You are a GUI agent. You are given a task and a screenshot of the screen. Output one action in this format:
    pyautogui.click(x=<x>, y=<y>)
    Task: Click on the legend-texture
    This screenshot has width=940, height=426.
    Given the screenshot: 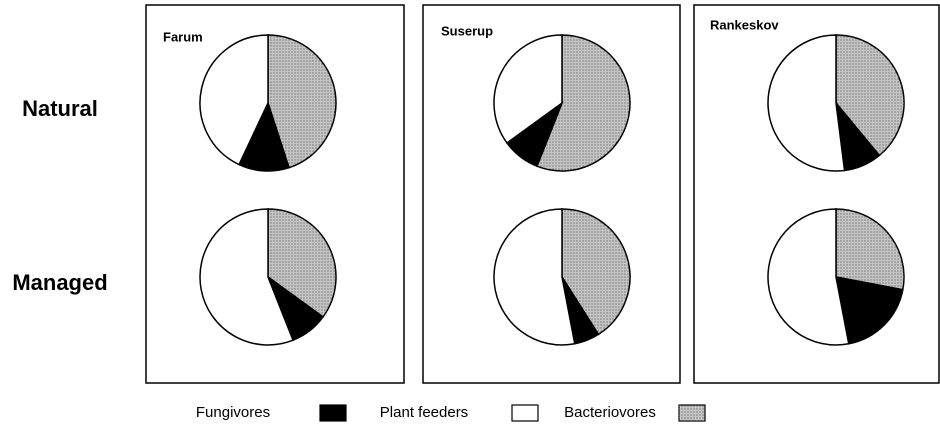 What is the action you would take?
    pyautogui.click(x=692, y=413)
    